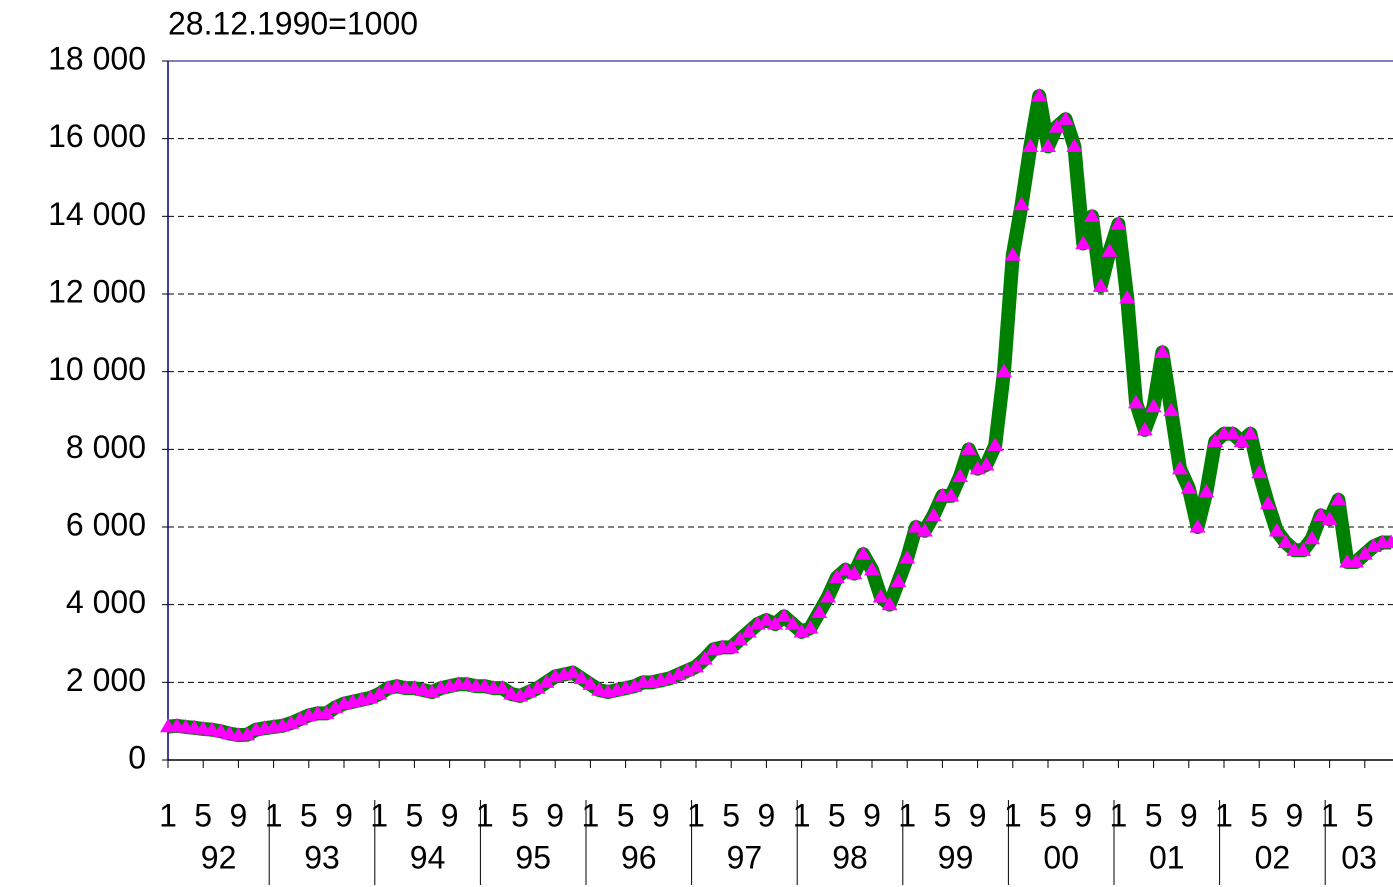 The width and height of the screenshot is (1393, 887). I want to click on y-tick-label: 10 000, so click(97, 369).